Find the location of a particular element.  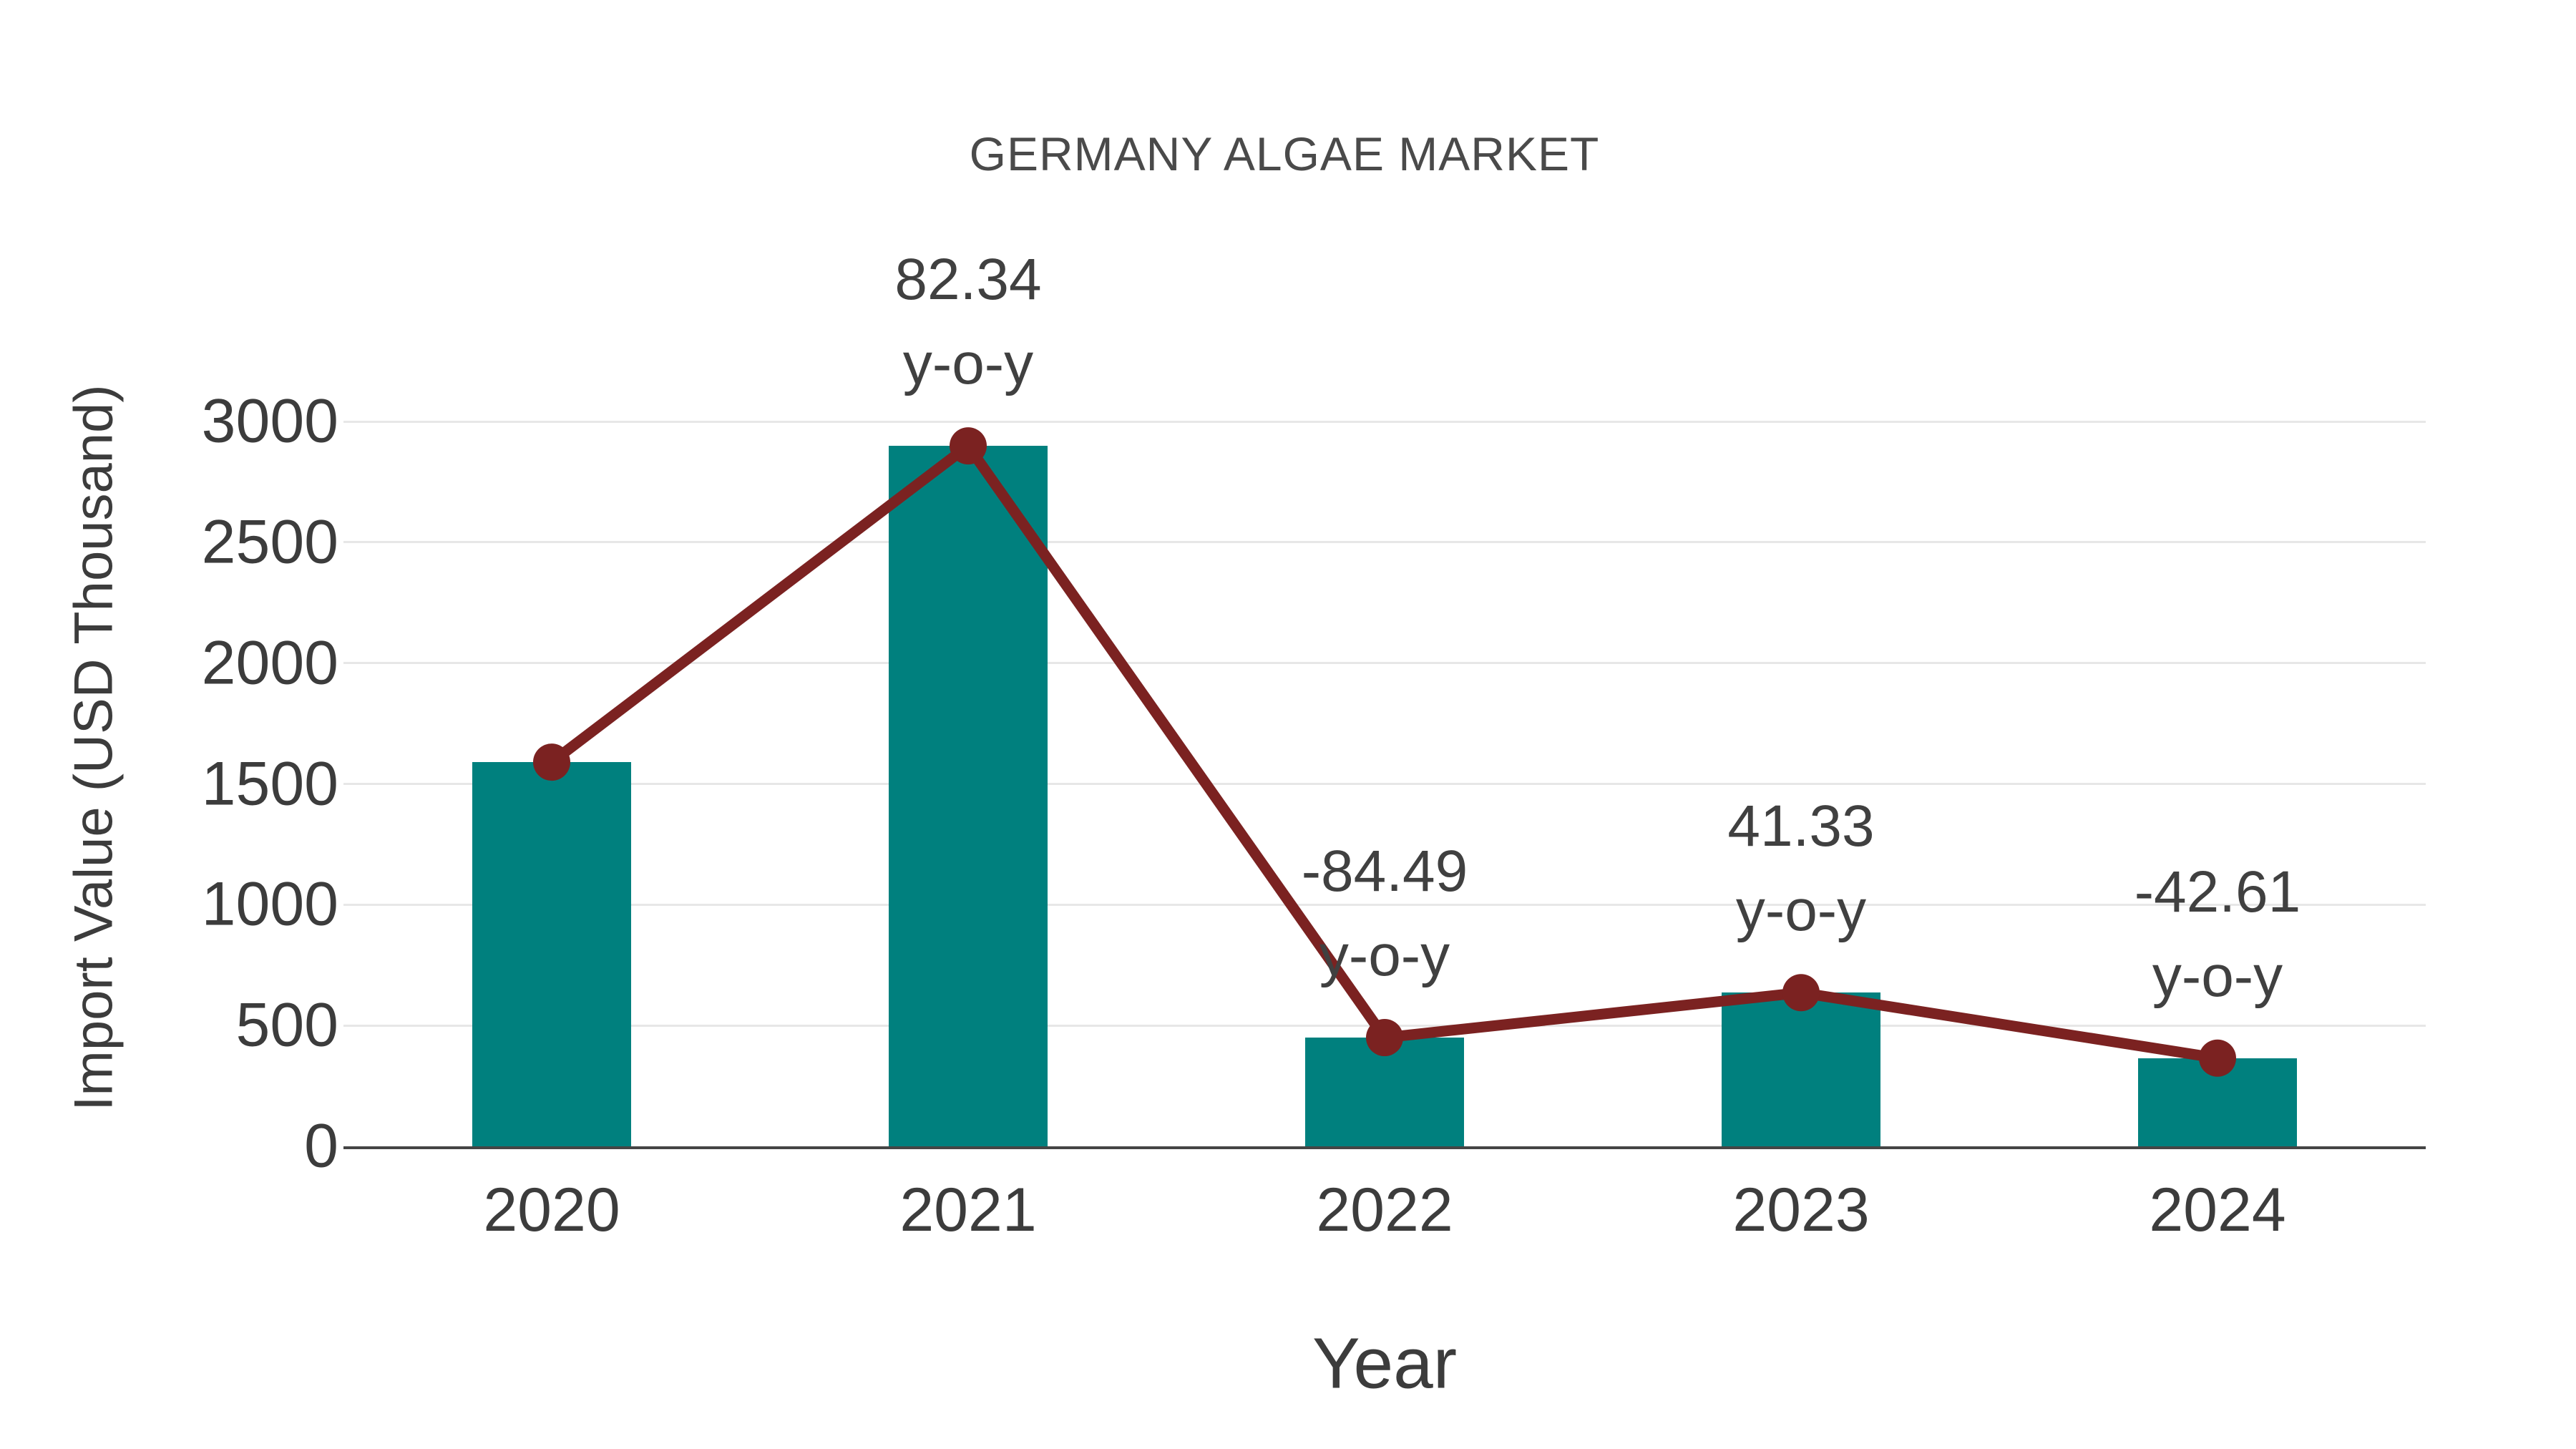

point-label-value: -42.61 is located at coordinates (2217, 891).